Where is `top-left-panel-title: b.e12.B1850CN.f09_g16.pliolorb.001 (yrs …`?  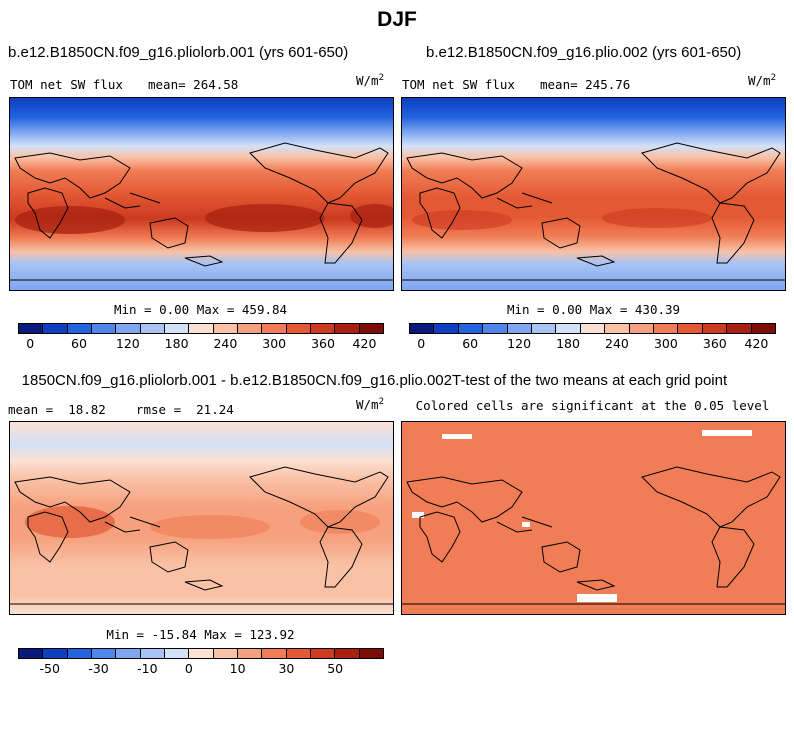 top-left-panel-title: b.e12.B1850CN.f09_g16.pliolorb.001 (yrs … is located at coordinates (178, 52).